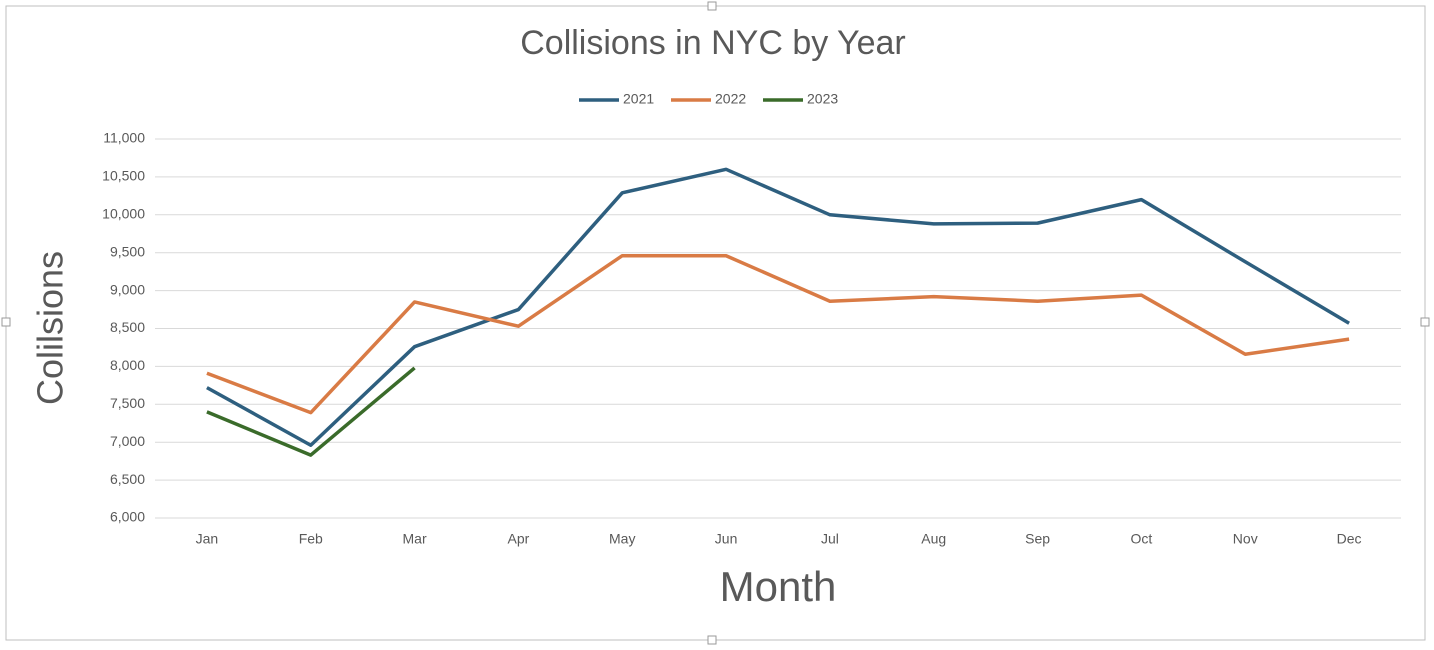 The width and height of the screenshot is (1434, 650). What do you see at coordinates (415, 539) in the screenshot?
I see `x-tick-label: Mar` at bounding box center [415, 539].